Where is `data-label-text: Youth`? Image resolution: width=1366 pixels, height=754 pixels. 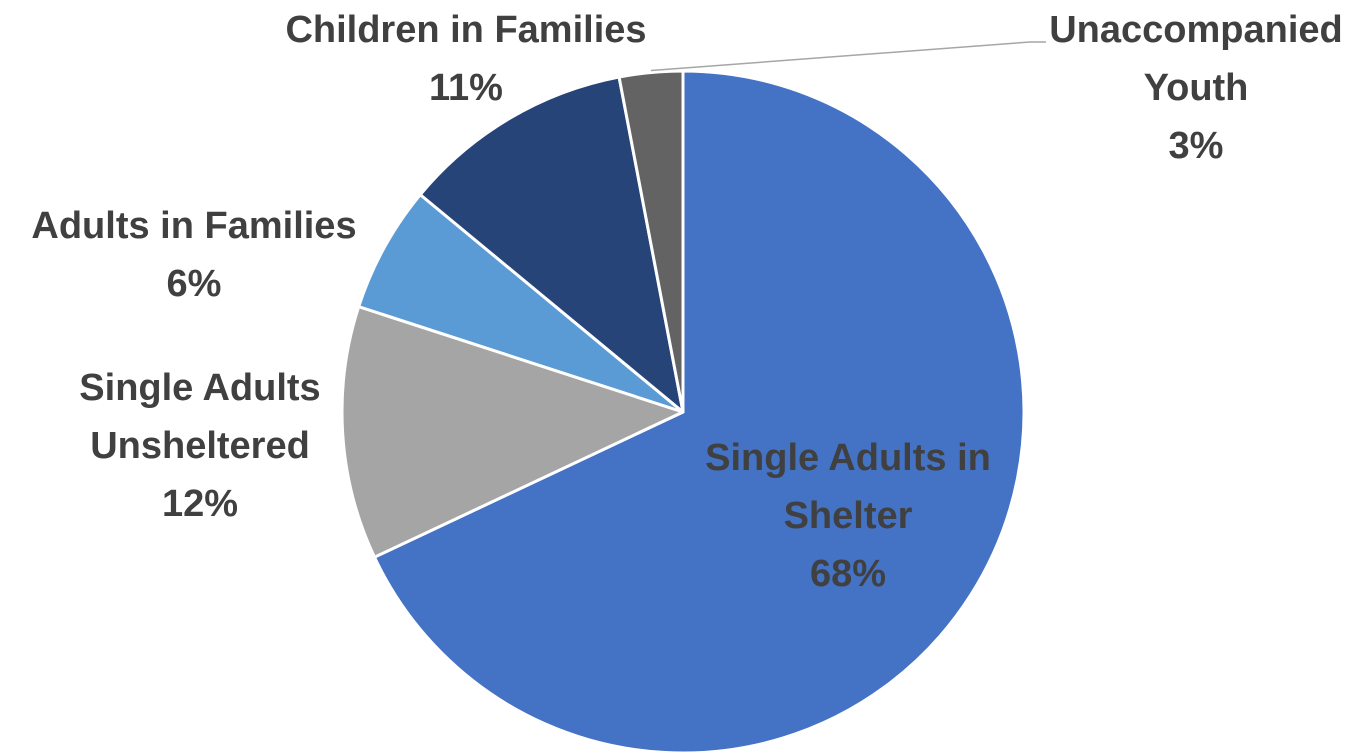
data-label-text: Youth is located at coordinates (1196, 88).